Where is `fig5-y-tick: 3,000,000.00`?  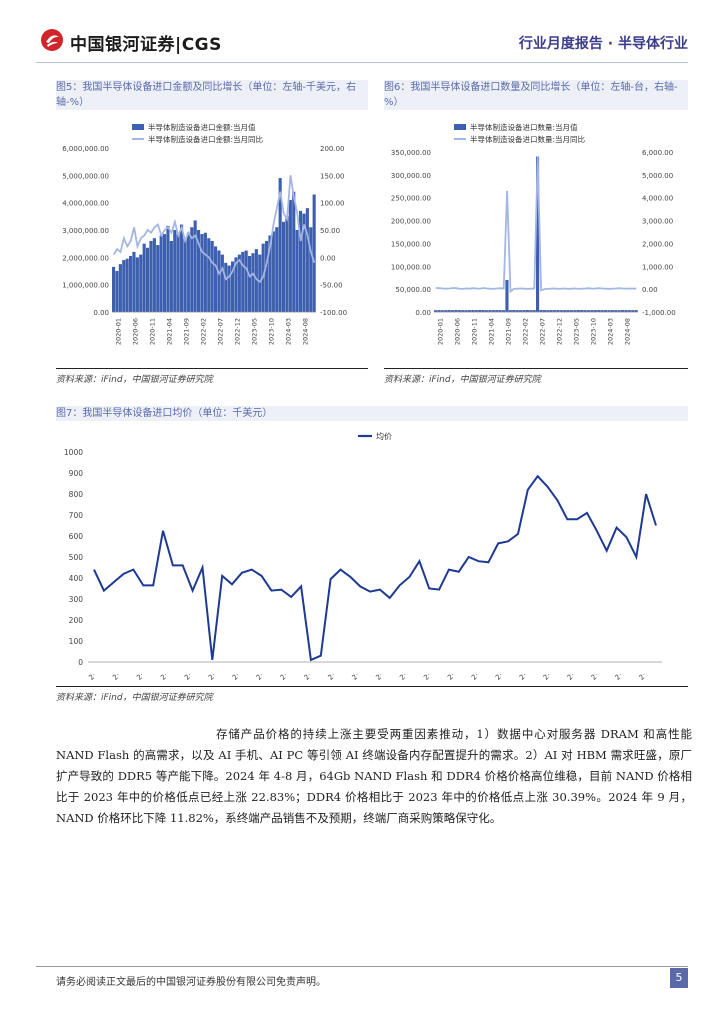
fig5-y-tick: 3,000,000.00 is located at coordinates (85, 231).